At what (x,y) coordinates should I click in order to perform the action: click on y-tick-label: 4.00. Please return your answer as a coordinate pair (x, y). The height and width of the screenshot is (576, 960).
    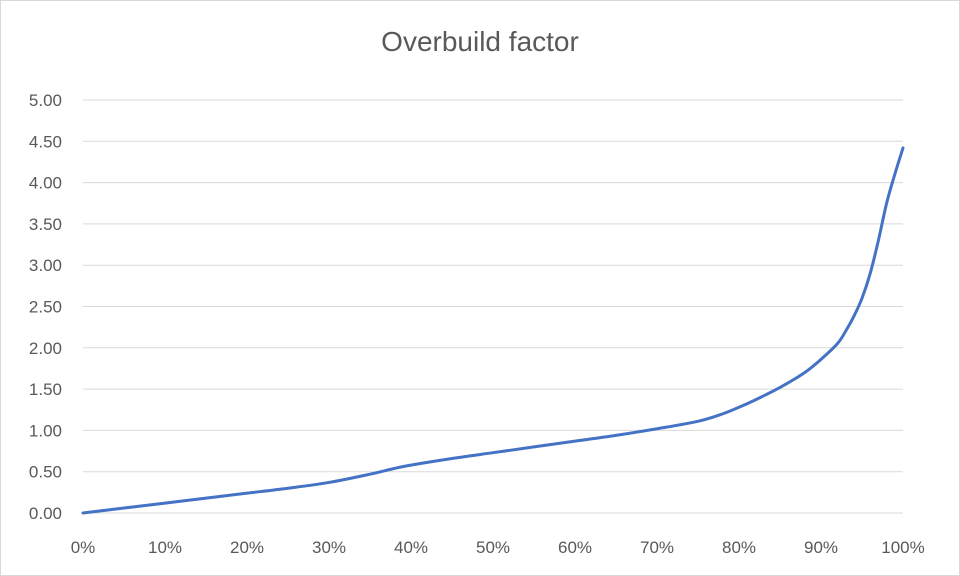
    Looking at the image, I should click on (45, 183).